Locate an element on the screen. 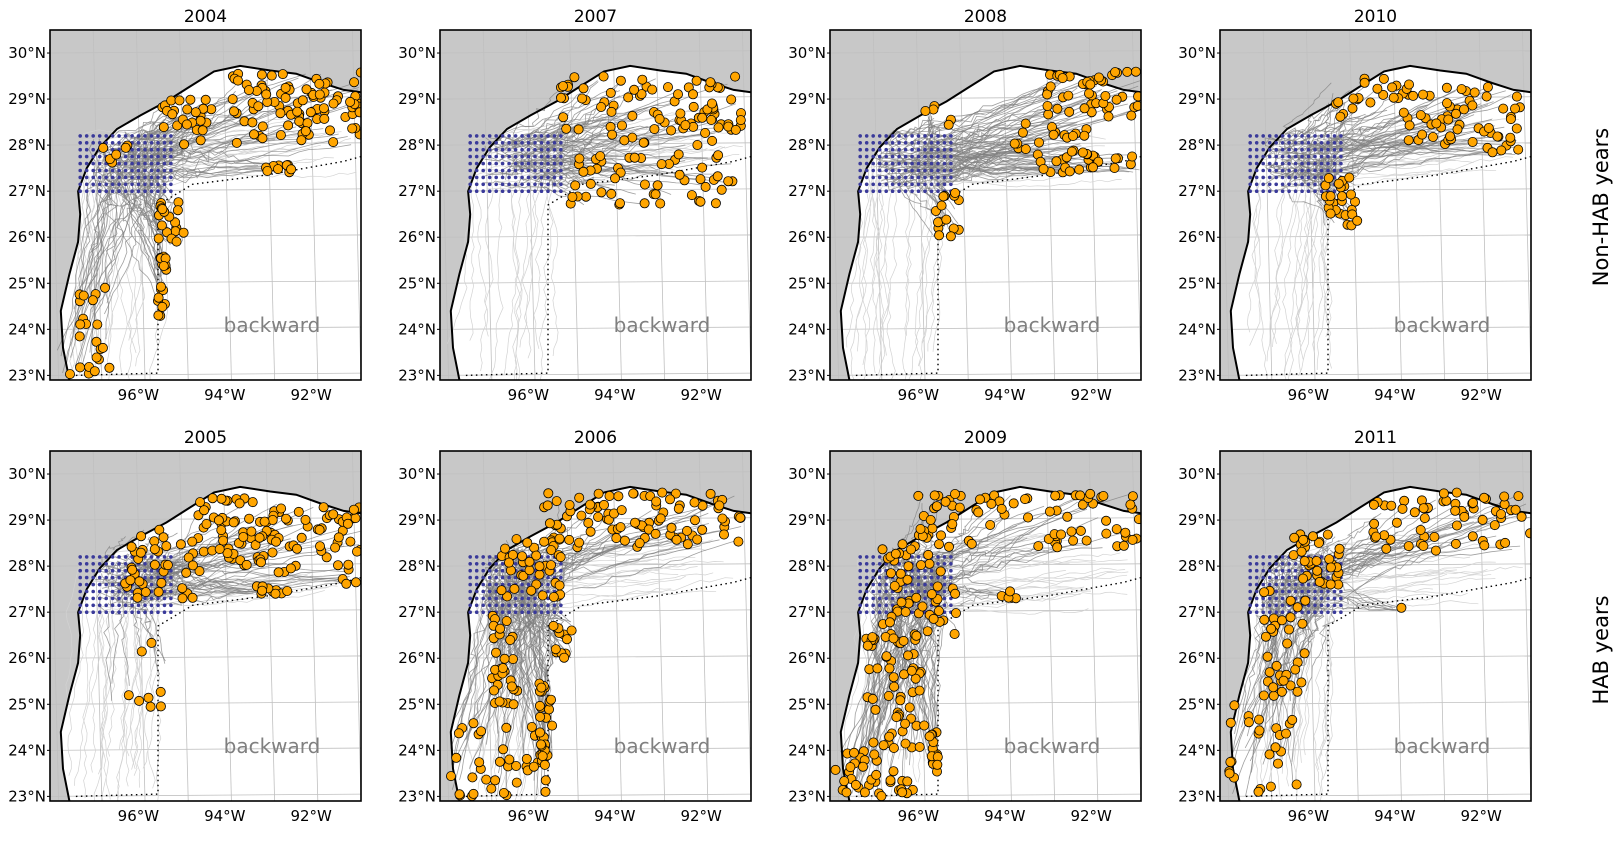 The height and width of the screenshot is (858, 1624). lon-tick-label: 96°W is located at coordinates (529, 395).